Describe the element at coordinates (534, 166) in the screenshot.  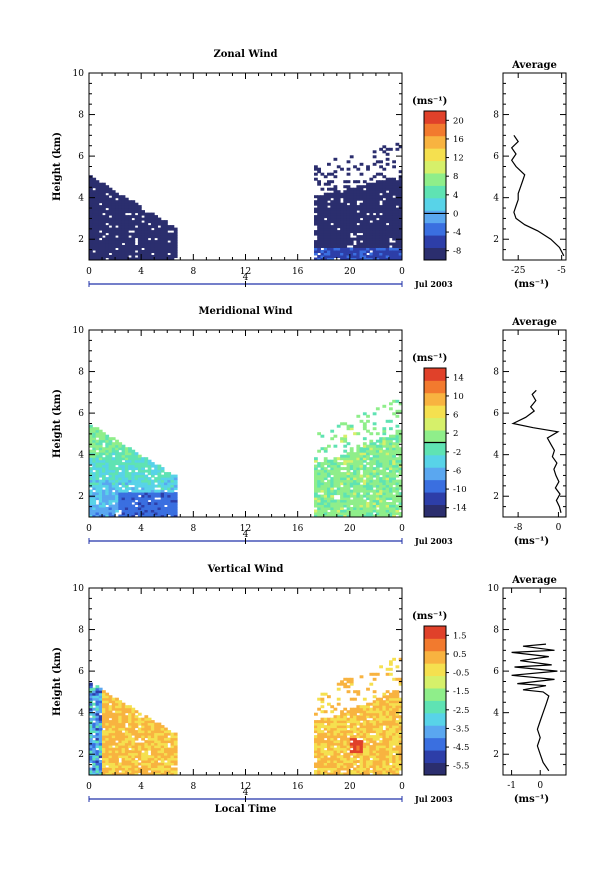
I see `average-frame` at that location.